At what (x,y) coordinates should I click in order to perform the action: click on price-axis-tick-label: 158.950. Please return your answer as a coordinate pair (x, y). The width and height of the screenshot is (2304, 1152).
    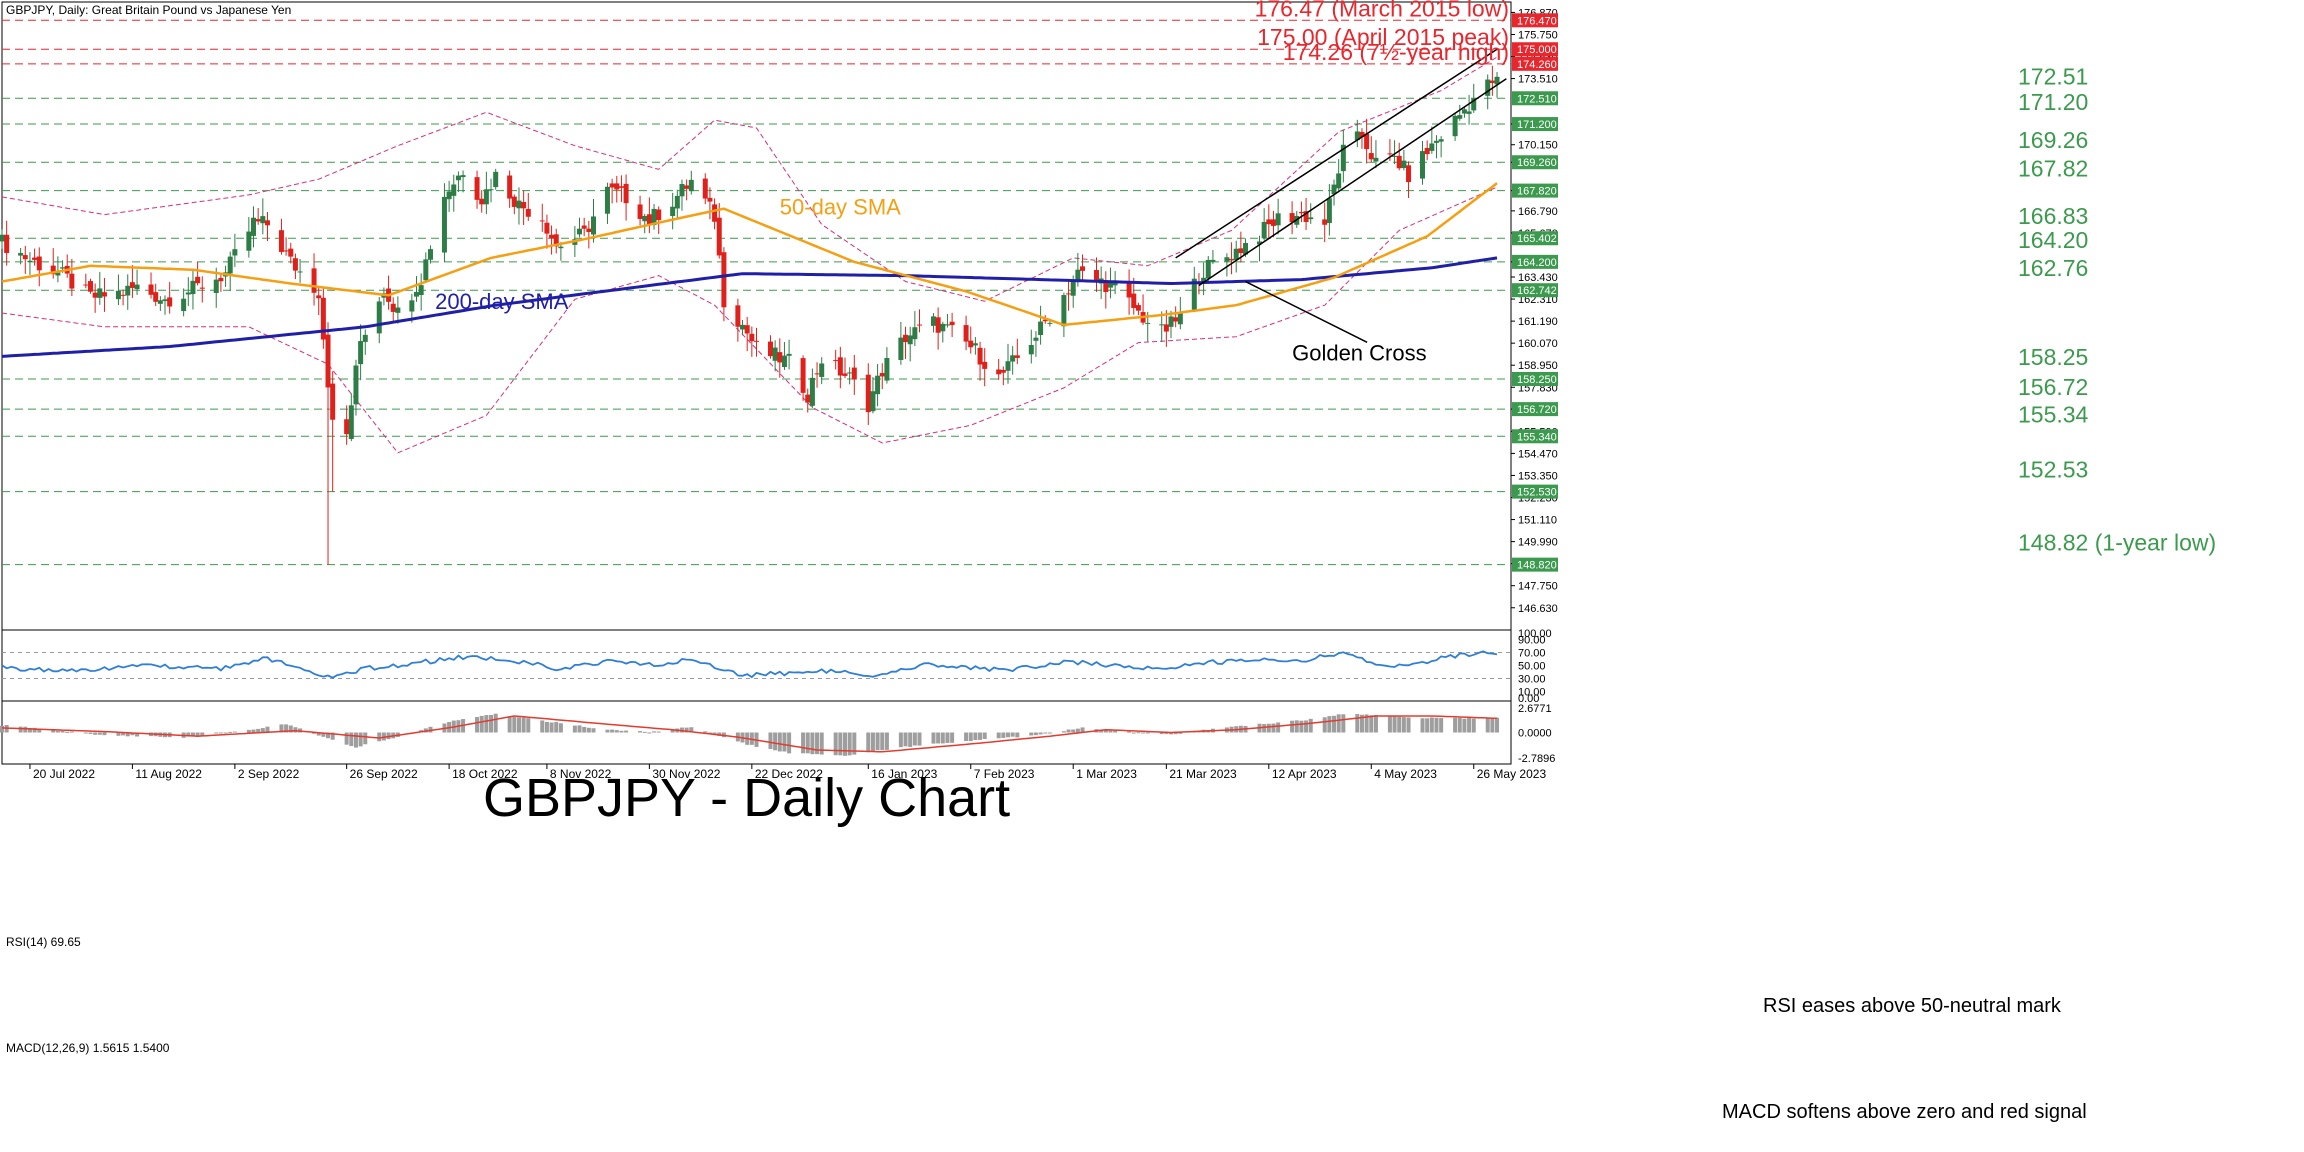
    Looking at the image, I should click on (1538, 366).